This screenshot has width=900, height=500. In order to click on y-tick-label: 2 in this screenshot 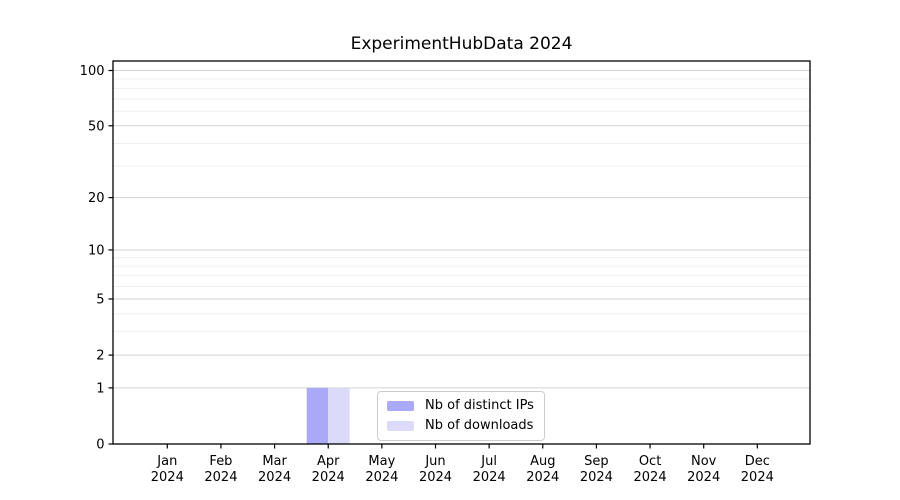, I will do `click(100, 356)`.